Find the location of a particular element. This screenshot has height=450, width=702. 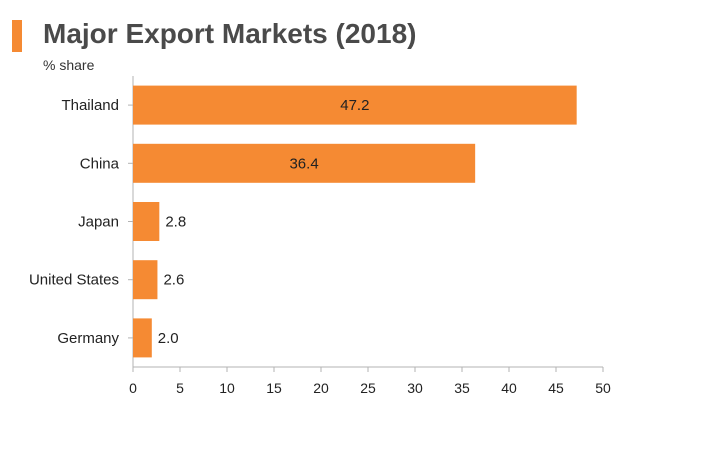

category-label: Germany is located at coordinates (88, 338).